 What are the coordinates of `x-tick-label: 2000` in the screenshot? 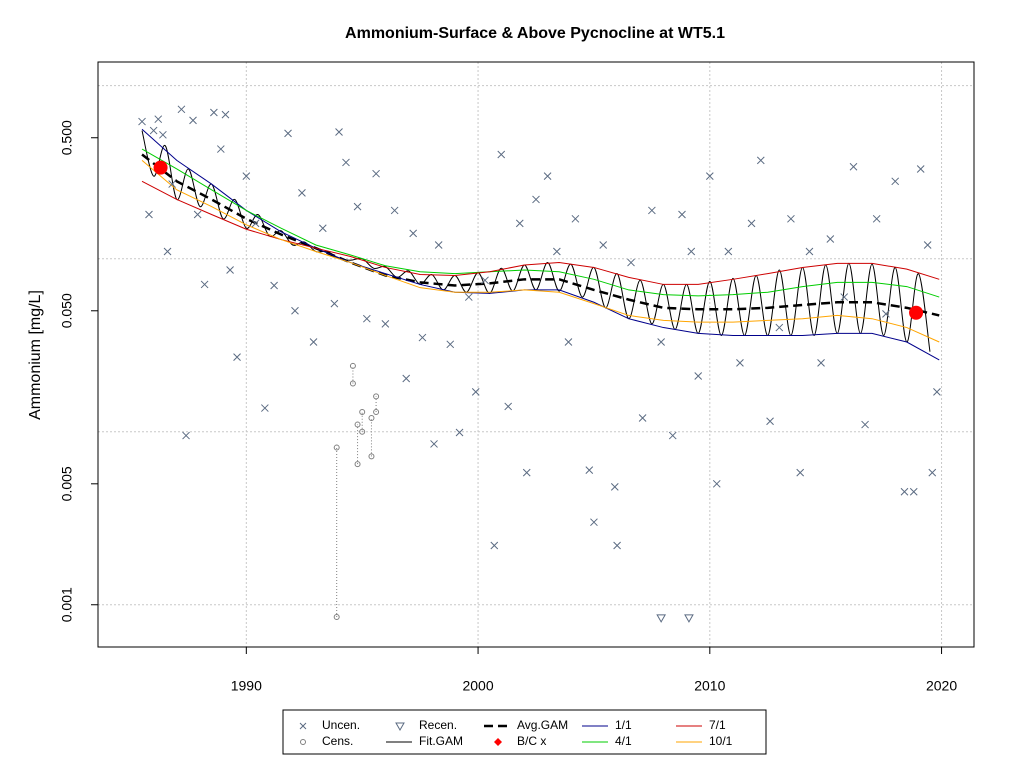 It's located at (477, 686).